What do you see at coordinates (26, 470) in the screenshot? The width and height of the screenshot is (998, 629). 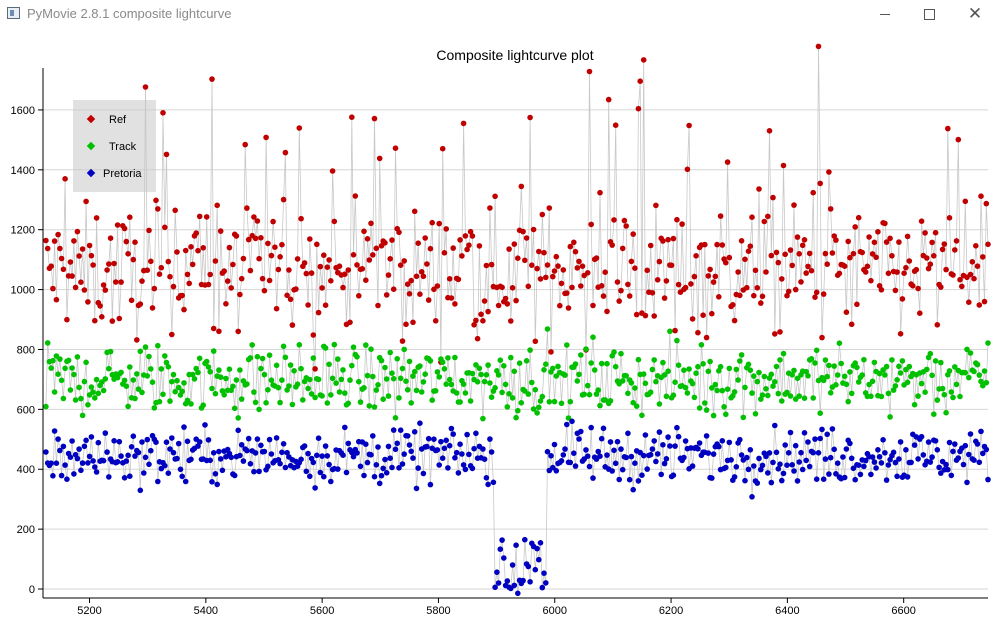 I see `y-tick-label: 400` at bounding box center [26, 470].